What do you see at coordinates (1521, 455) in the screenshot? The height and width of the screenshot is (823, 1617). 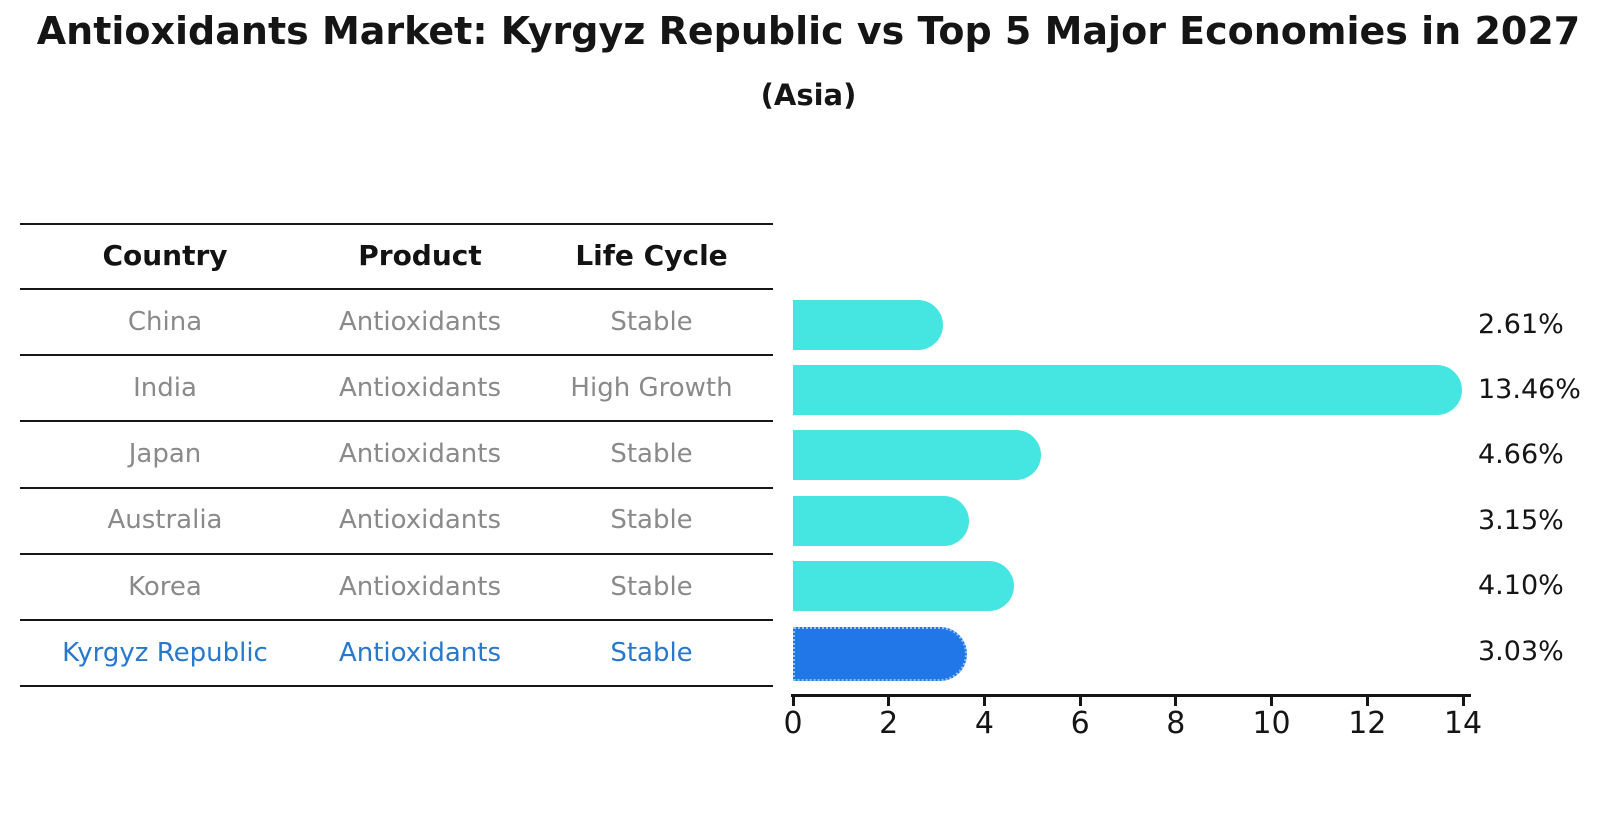 I see `value-label-japan: 4.66%` at bounding box center [1521, 455].